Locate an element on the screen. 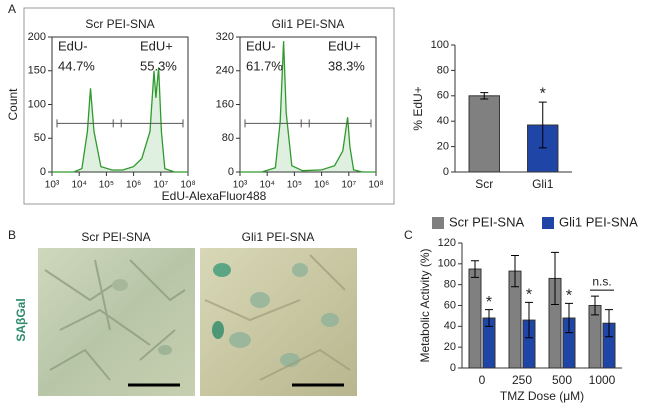 The image size is (660, 406). y-tick-label: 150 is located at coordinates (37, 71).